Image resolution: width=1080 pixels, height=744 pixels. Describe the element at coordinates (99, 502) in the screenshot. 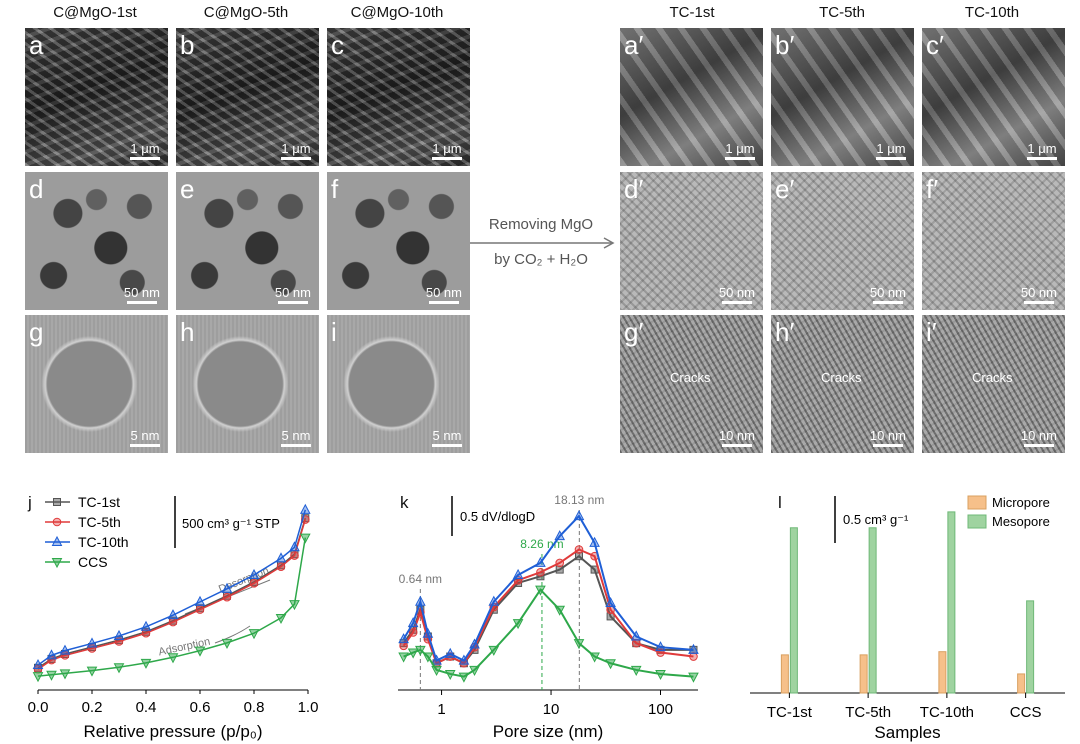

I see `legend-label: TC-1st` at that location.